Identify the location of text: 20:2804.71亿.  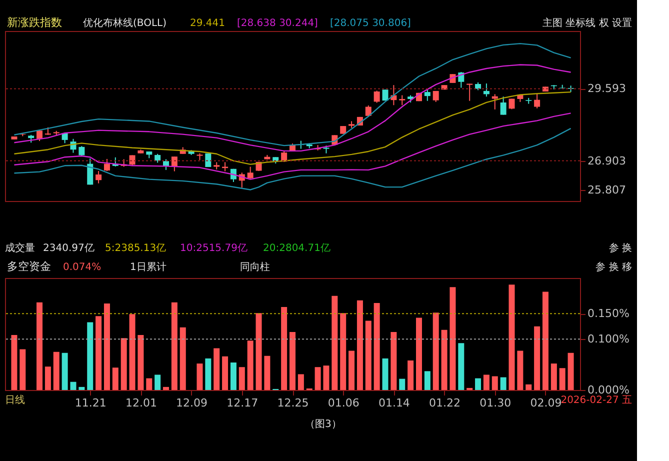
(296, 248).